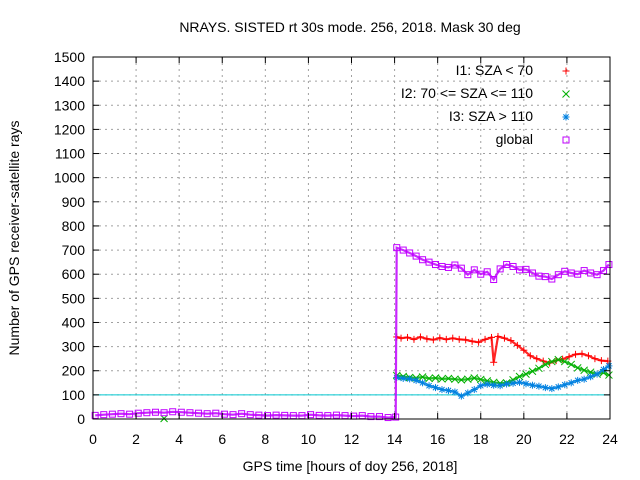 This screenshot has width=640, height=480. What do you see at coordinates (395, 439) in the screenshot?
I see `x-tick-label: 14` at bounding box center [395, 439].